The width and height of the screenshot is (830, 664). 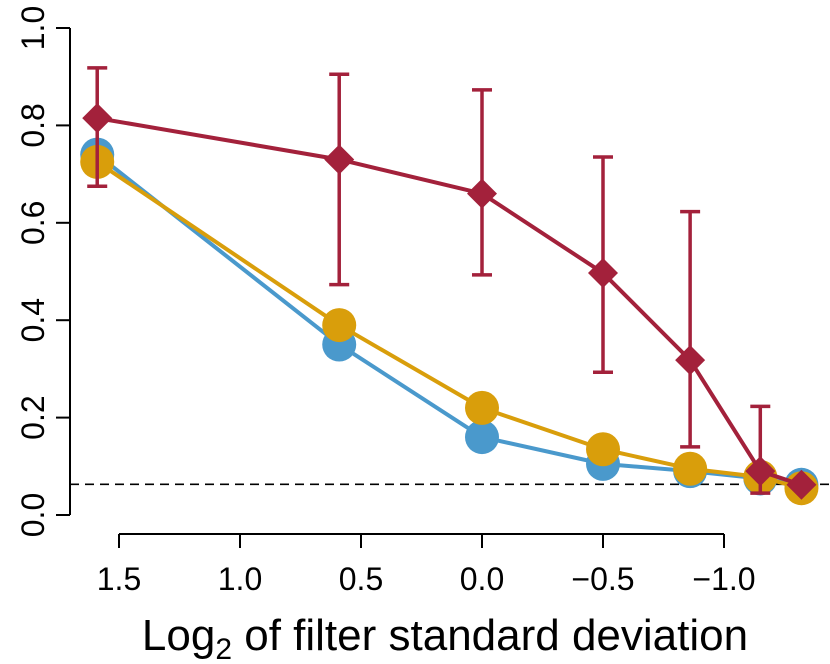 What do you see at coordinates (33, 320) in the screenshot?
I see `y-tick-label: 0.4` at bounding box center [33, 320].